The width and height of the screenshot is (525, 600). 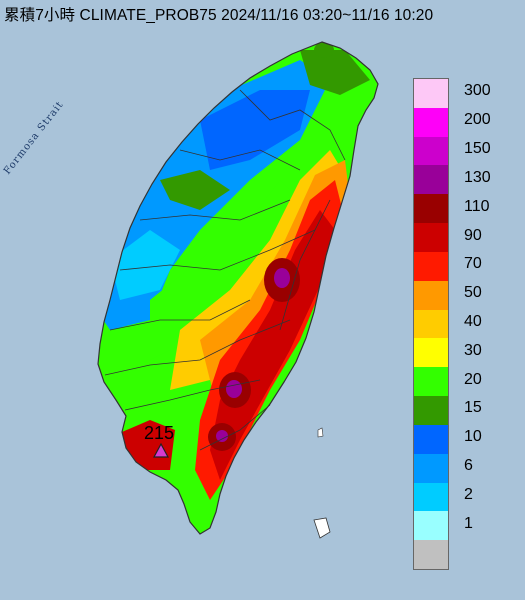 I want to click on legend-label: 30, so click(x=473, y=350).